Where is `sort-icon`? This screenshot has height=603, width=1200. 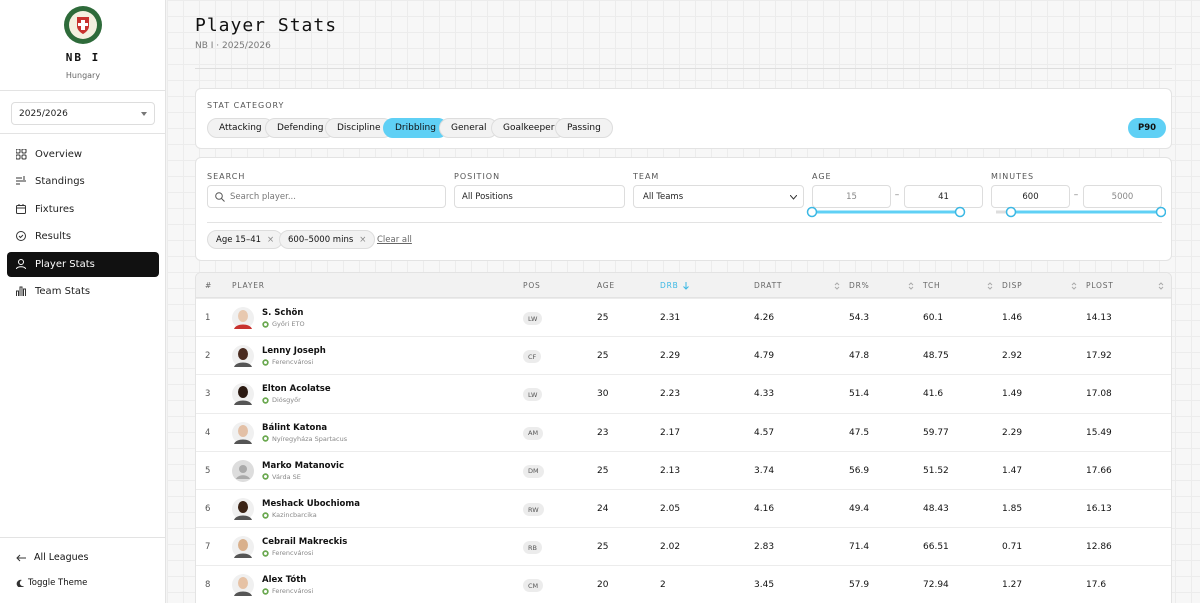 sort-icon is located at coordinates (685, 285).